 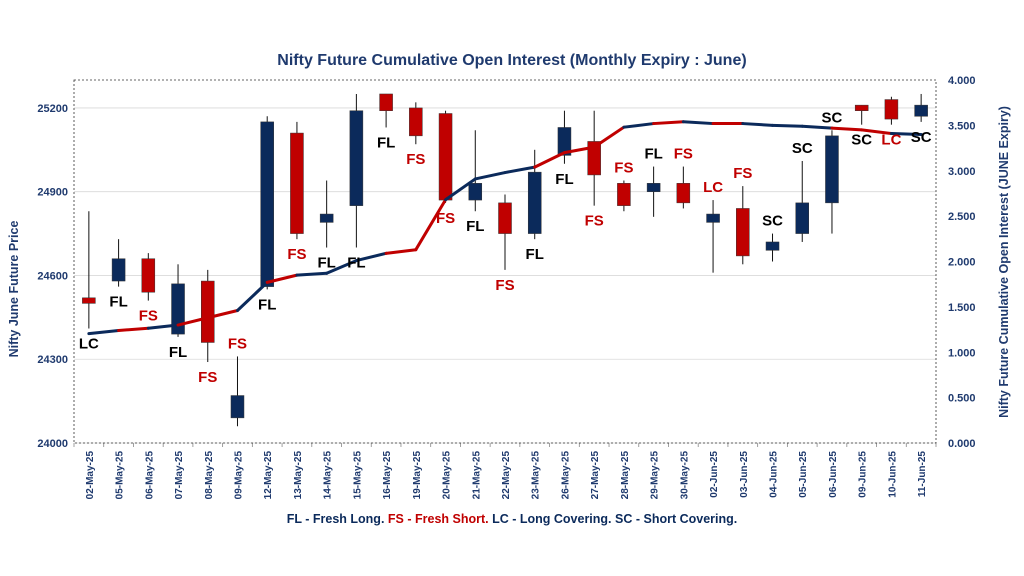 What do you see at coordinates (962, 217) in the screenshot?
I see `right-tick-label: 2.500` at bounding box center [962, 217].